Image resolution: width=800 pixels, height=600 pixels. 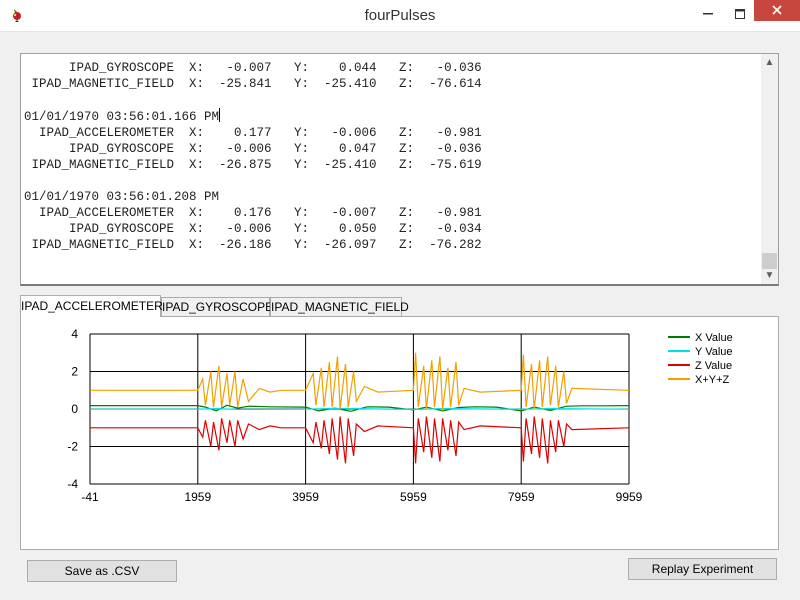 What do you see at coordinates (714, 338) in the screenshot?
I see `legend-label: X Value` at bounding box center [714, 338].